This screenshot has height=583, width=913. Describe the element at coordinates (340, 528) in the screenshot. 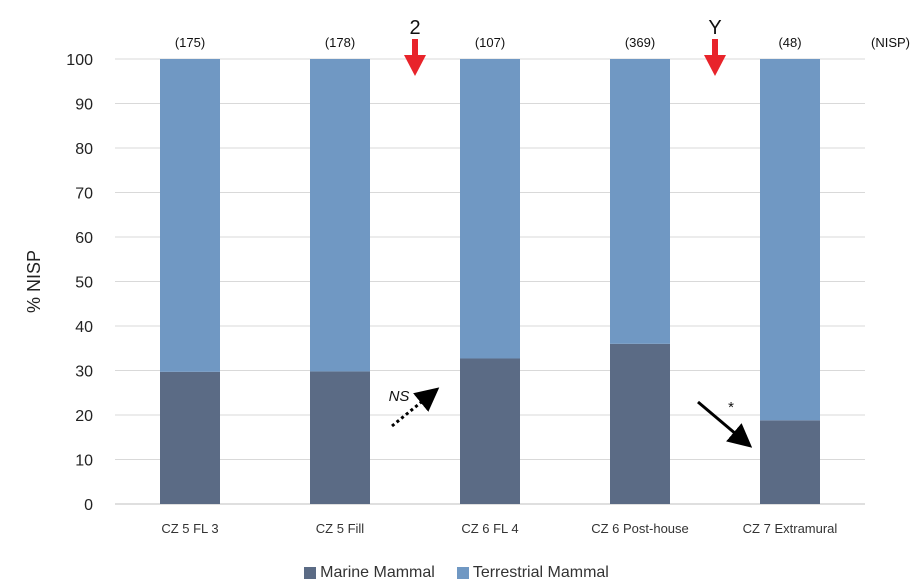

I see `x-tick-label: CZ 5 Fill` at that location.